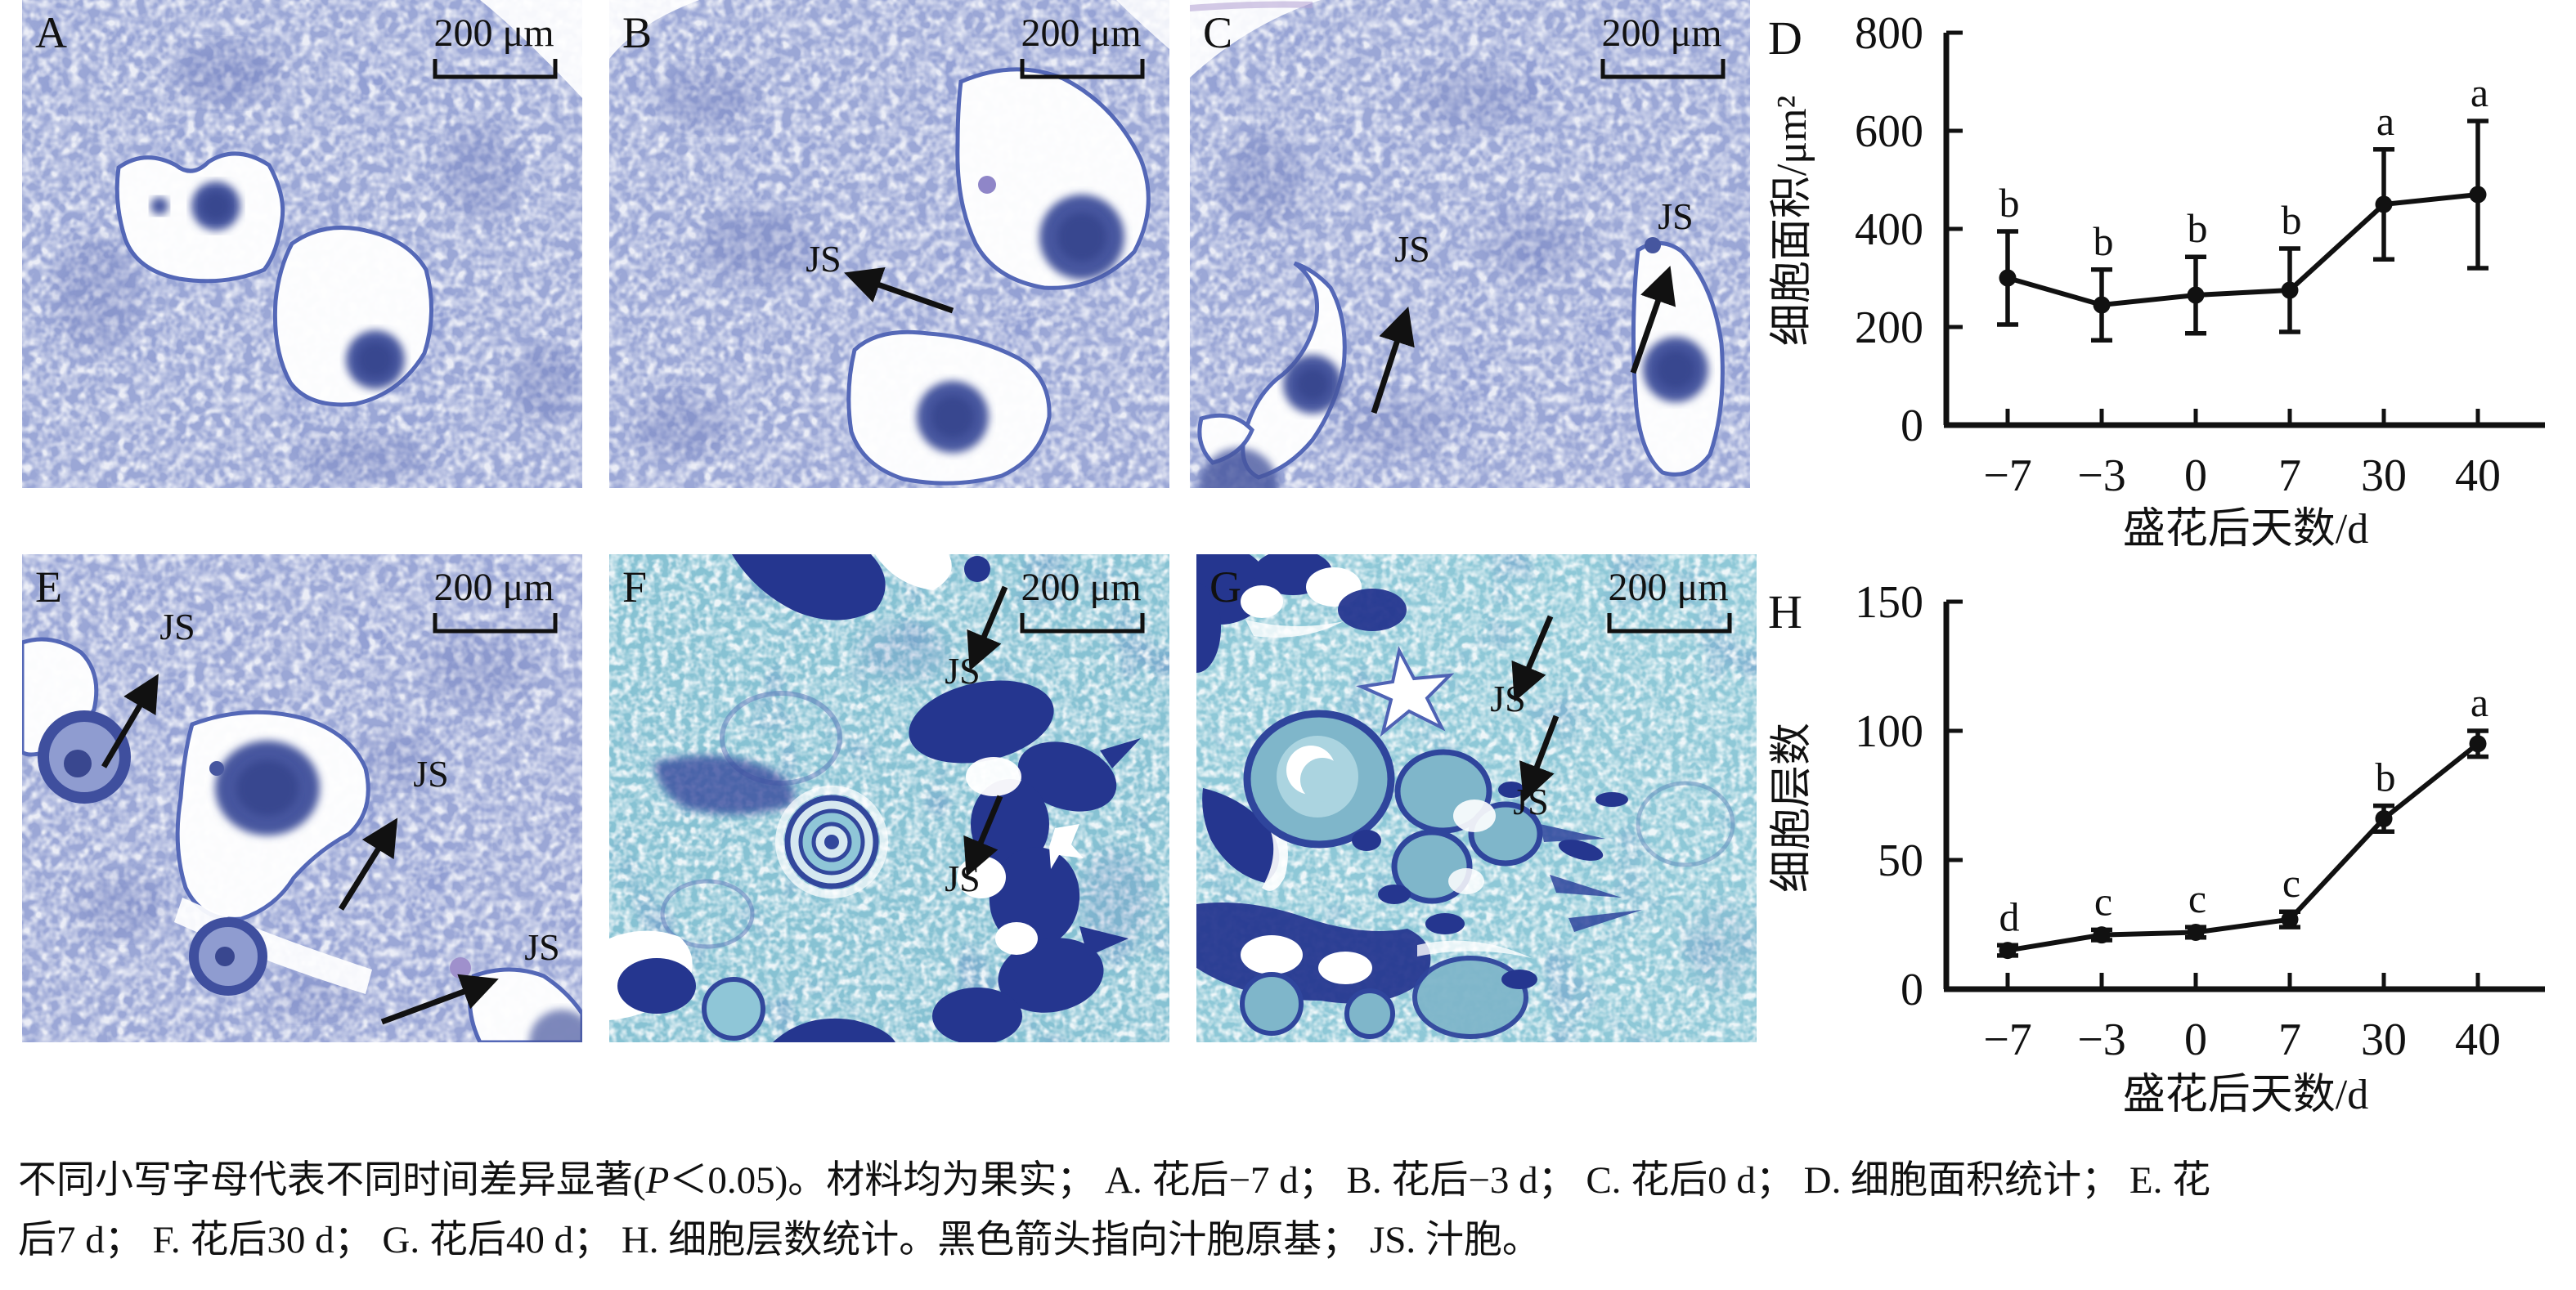  I want to click on bottom-structures, so click(1366, 971).